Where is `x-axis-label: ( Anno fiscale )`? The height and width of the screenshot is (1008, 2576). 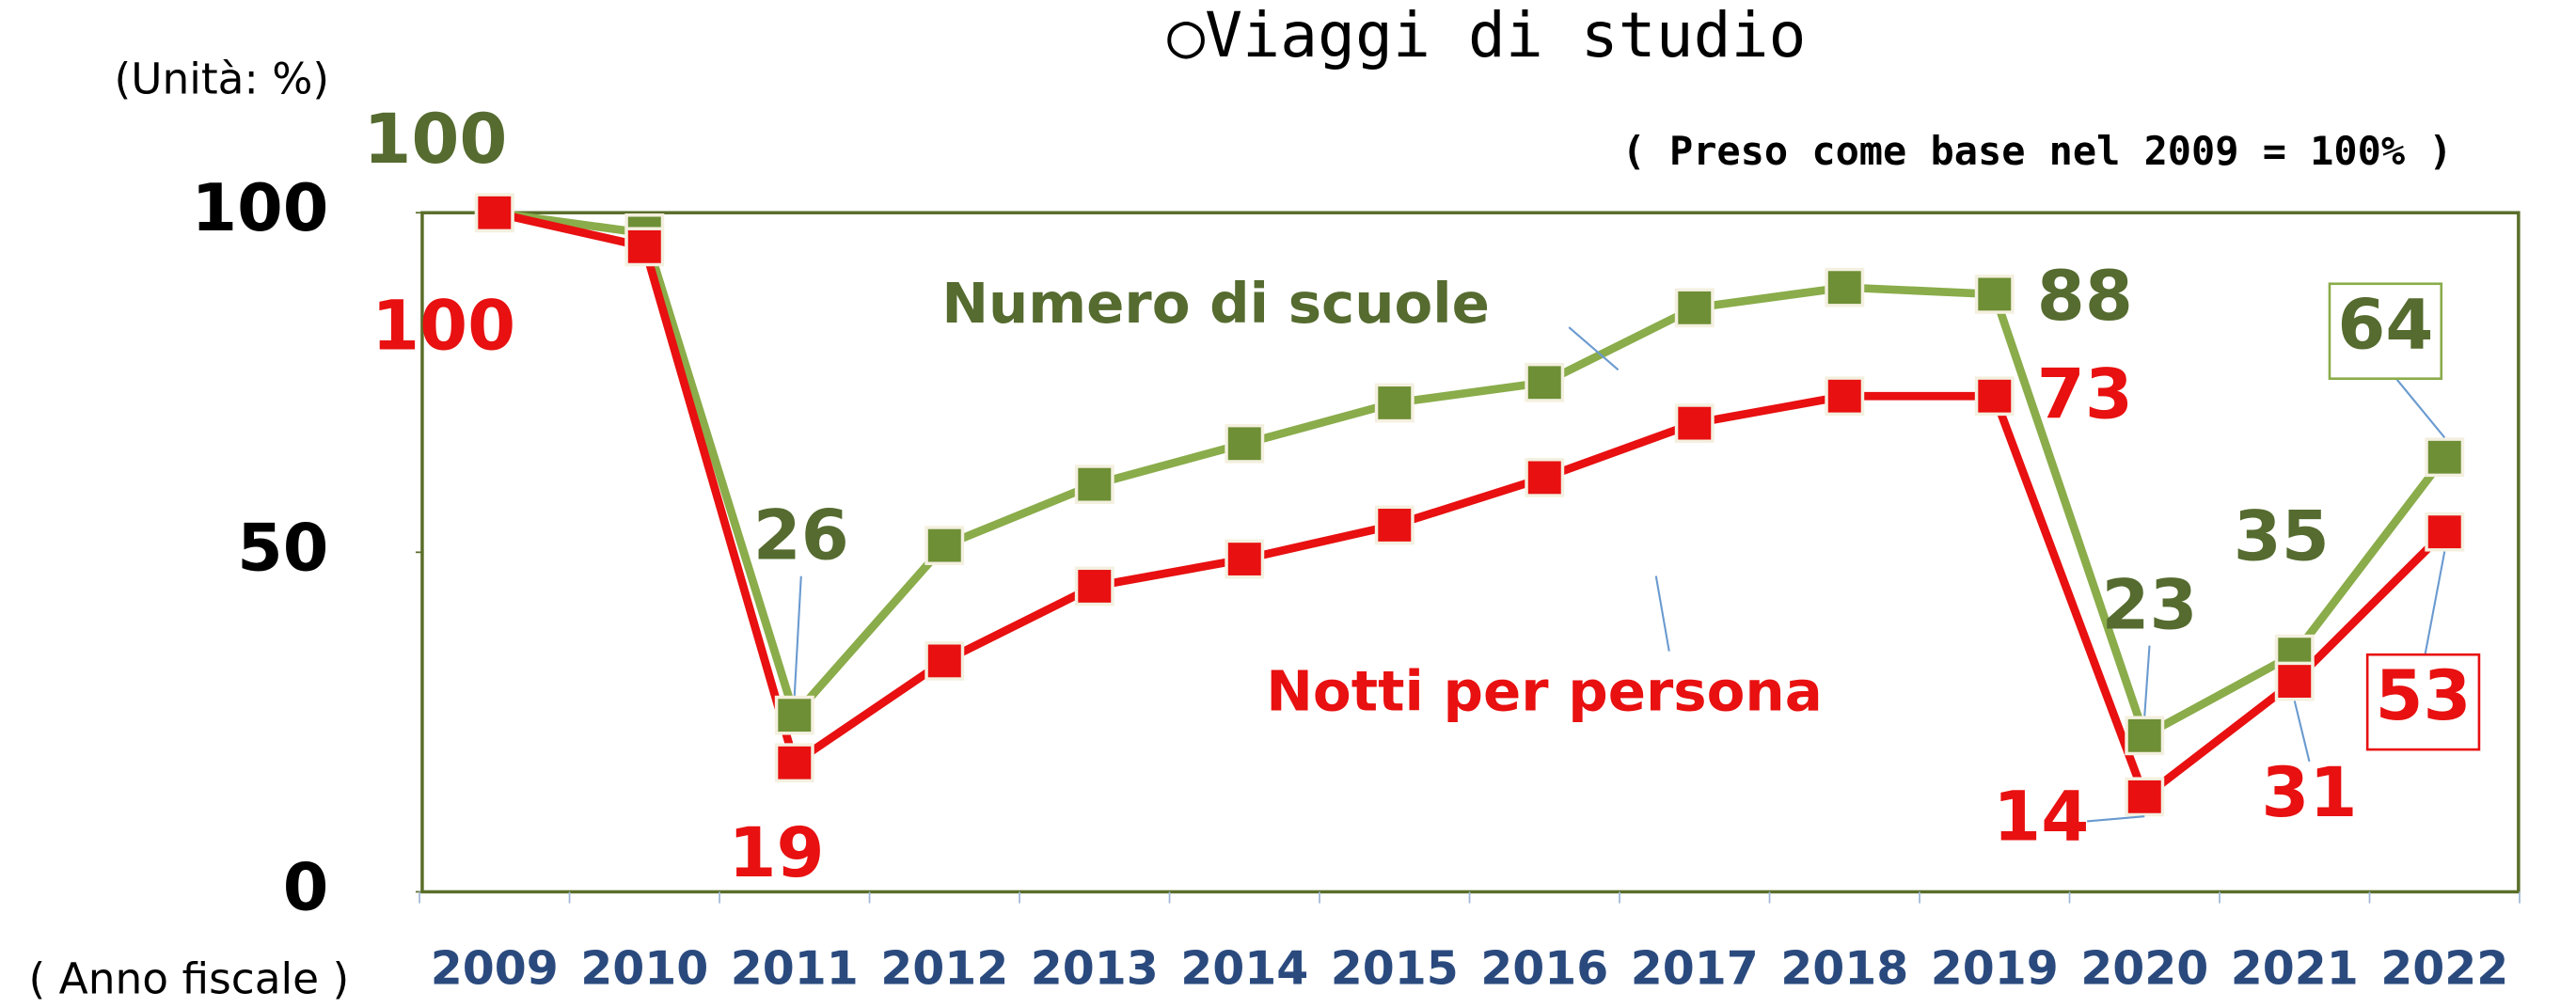 x-axis-label: ( Anno fiscale ) is located at coordinates (188, 979).